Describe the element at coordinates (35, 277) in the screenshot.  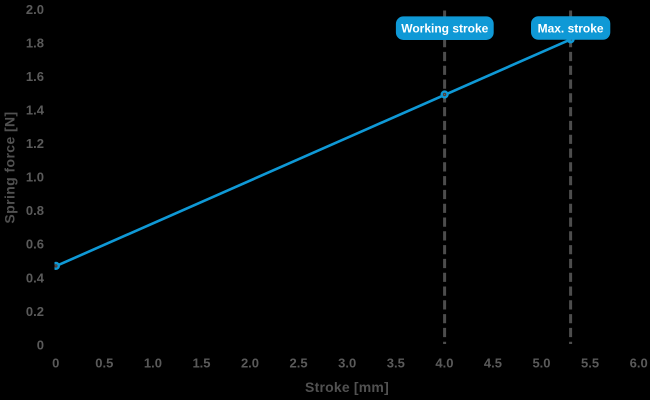
I see `svg-text: 0.4` at that location.